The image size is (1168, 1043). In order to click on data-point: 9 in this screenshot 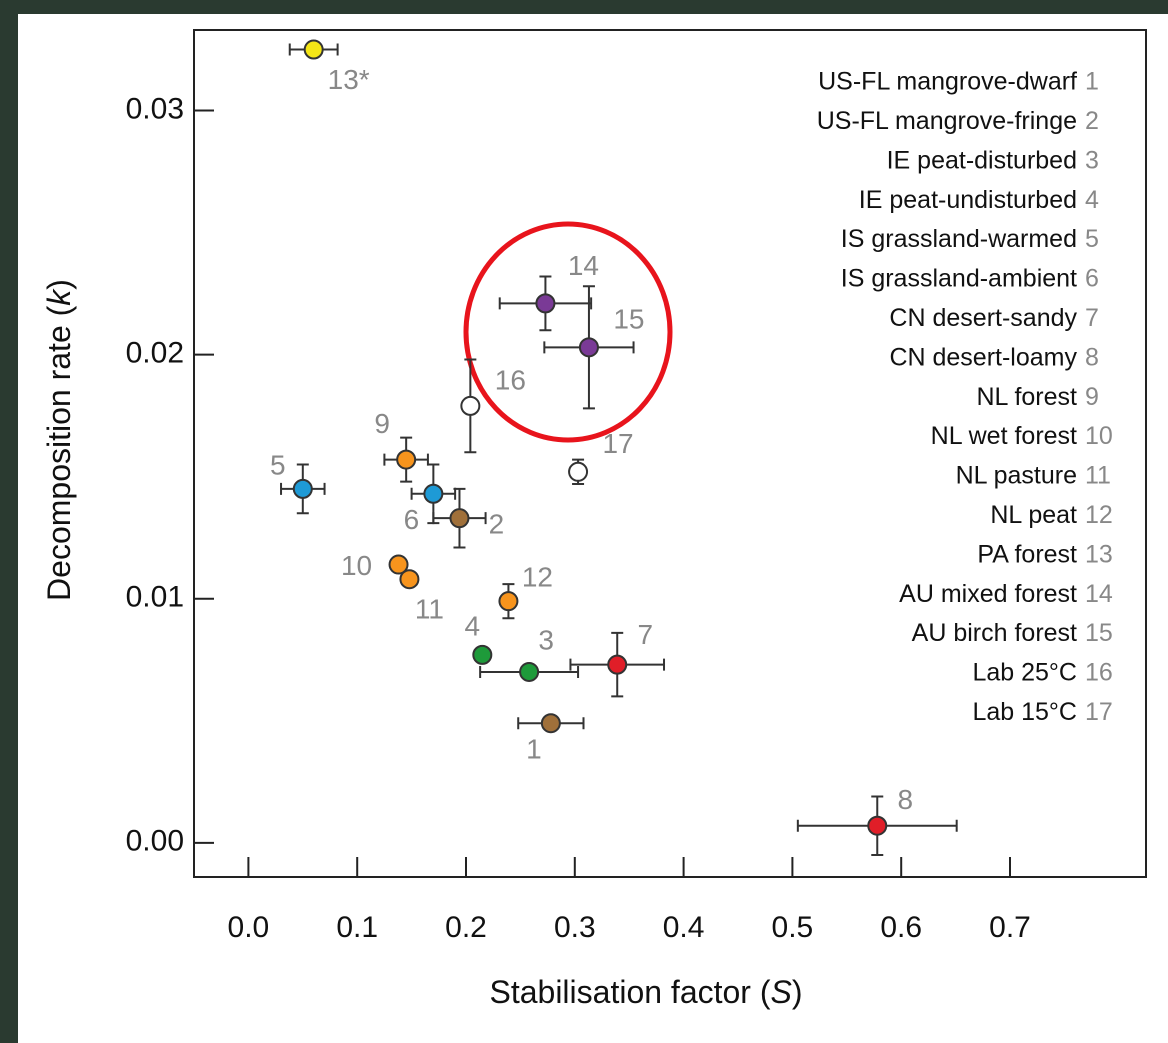, I will do `click(401, 445)`.